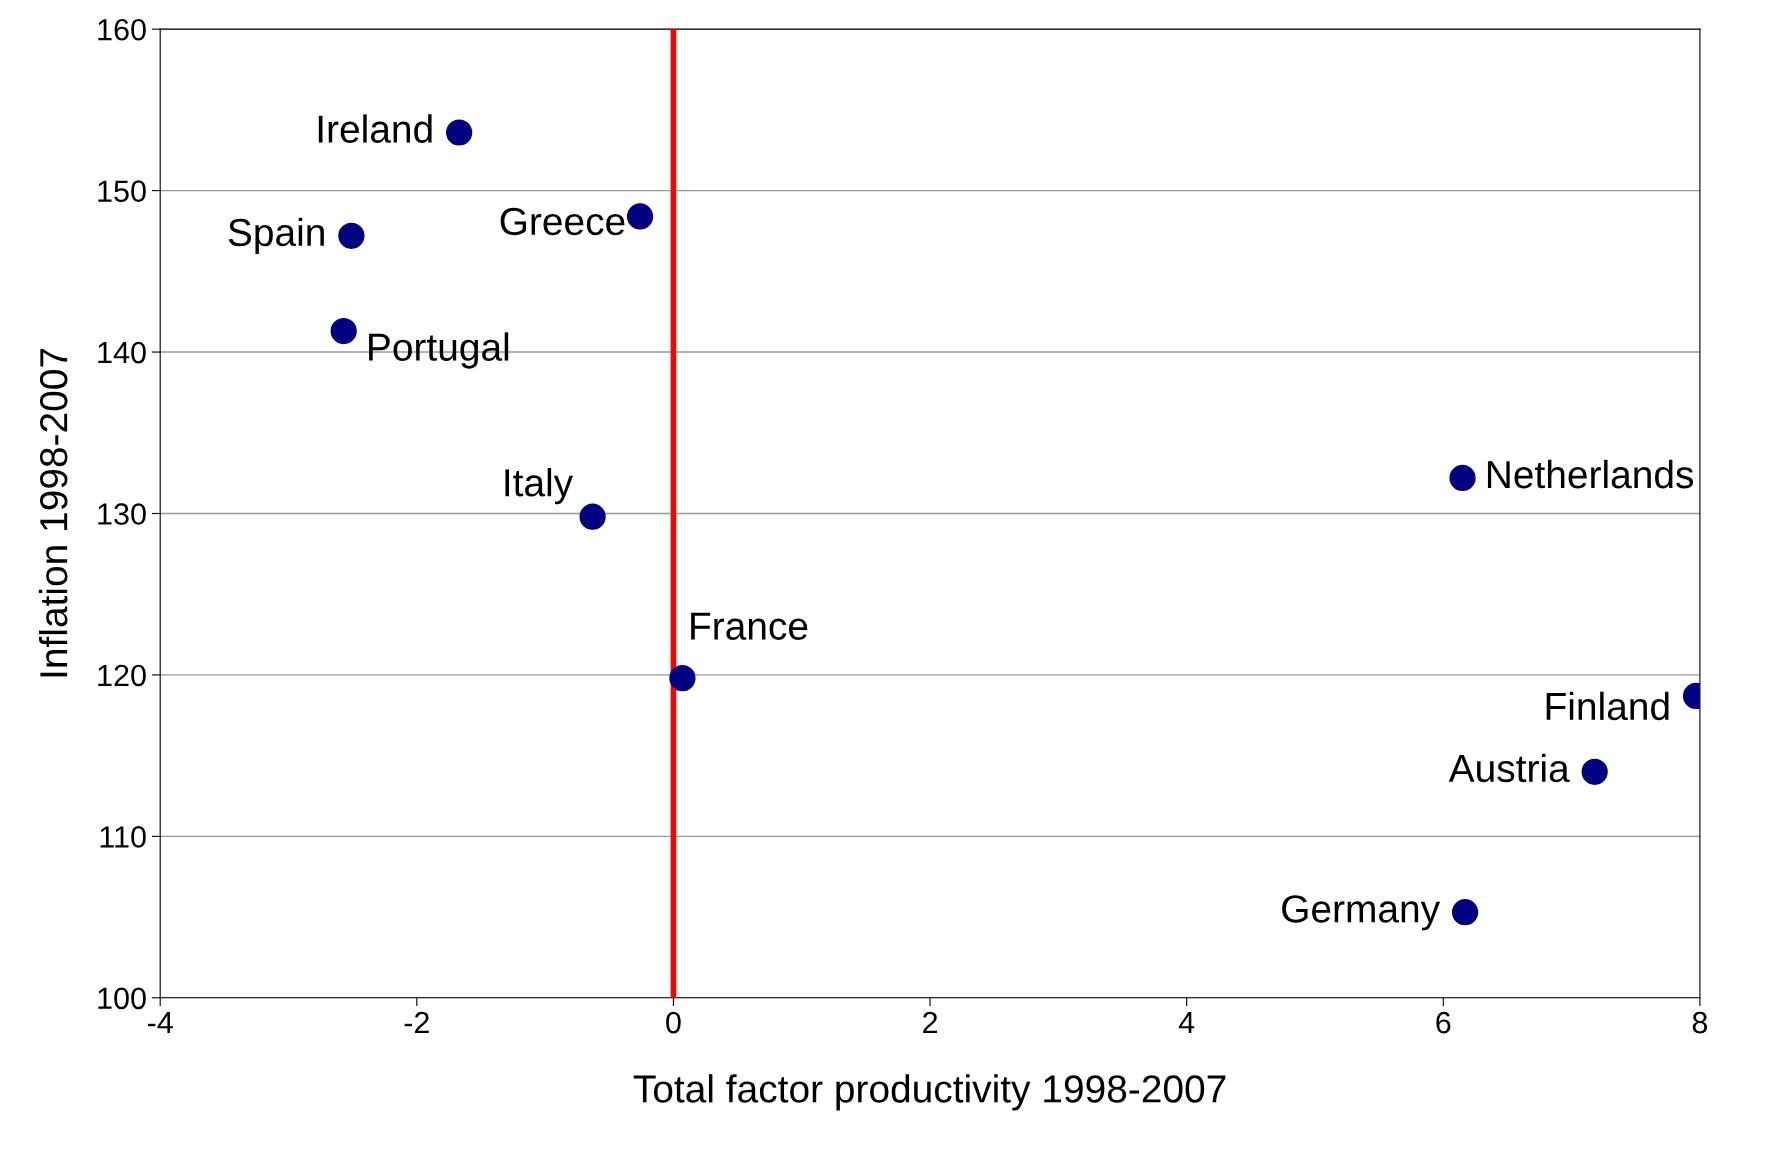 This screenshot has height=1167, width=1780. I want to click on annotation: Netherlands, so click(1590, 474).